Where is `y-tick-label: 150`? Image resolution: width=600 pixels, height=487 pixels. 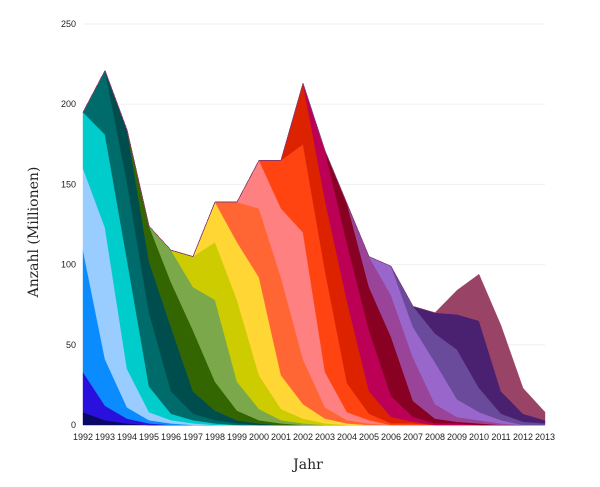
y-tick-label: 150 is located at coordinates (68, 184).